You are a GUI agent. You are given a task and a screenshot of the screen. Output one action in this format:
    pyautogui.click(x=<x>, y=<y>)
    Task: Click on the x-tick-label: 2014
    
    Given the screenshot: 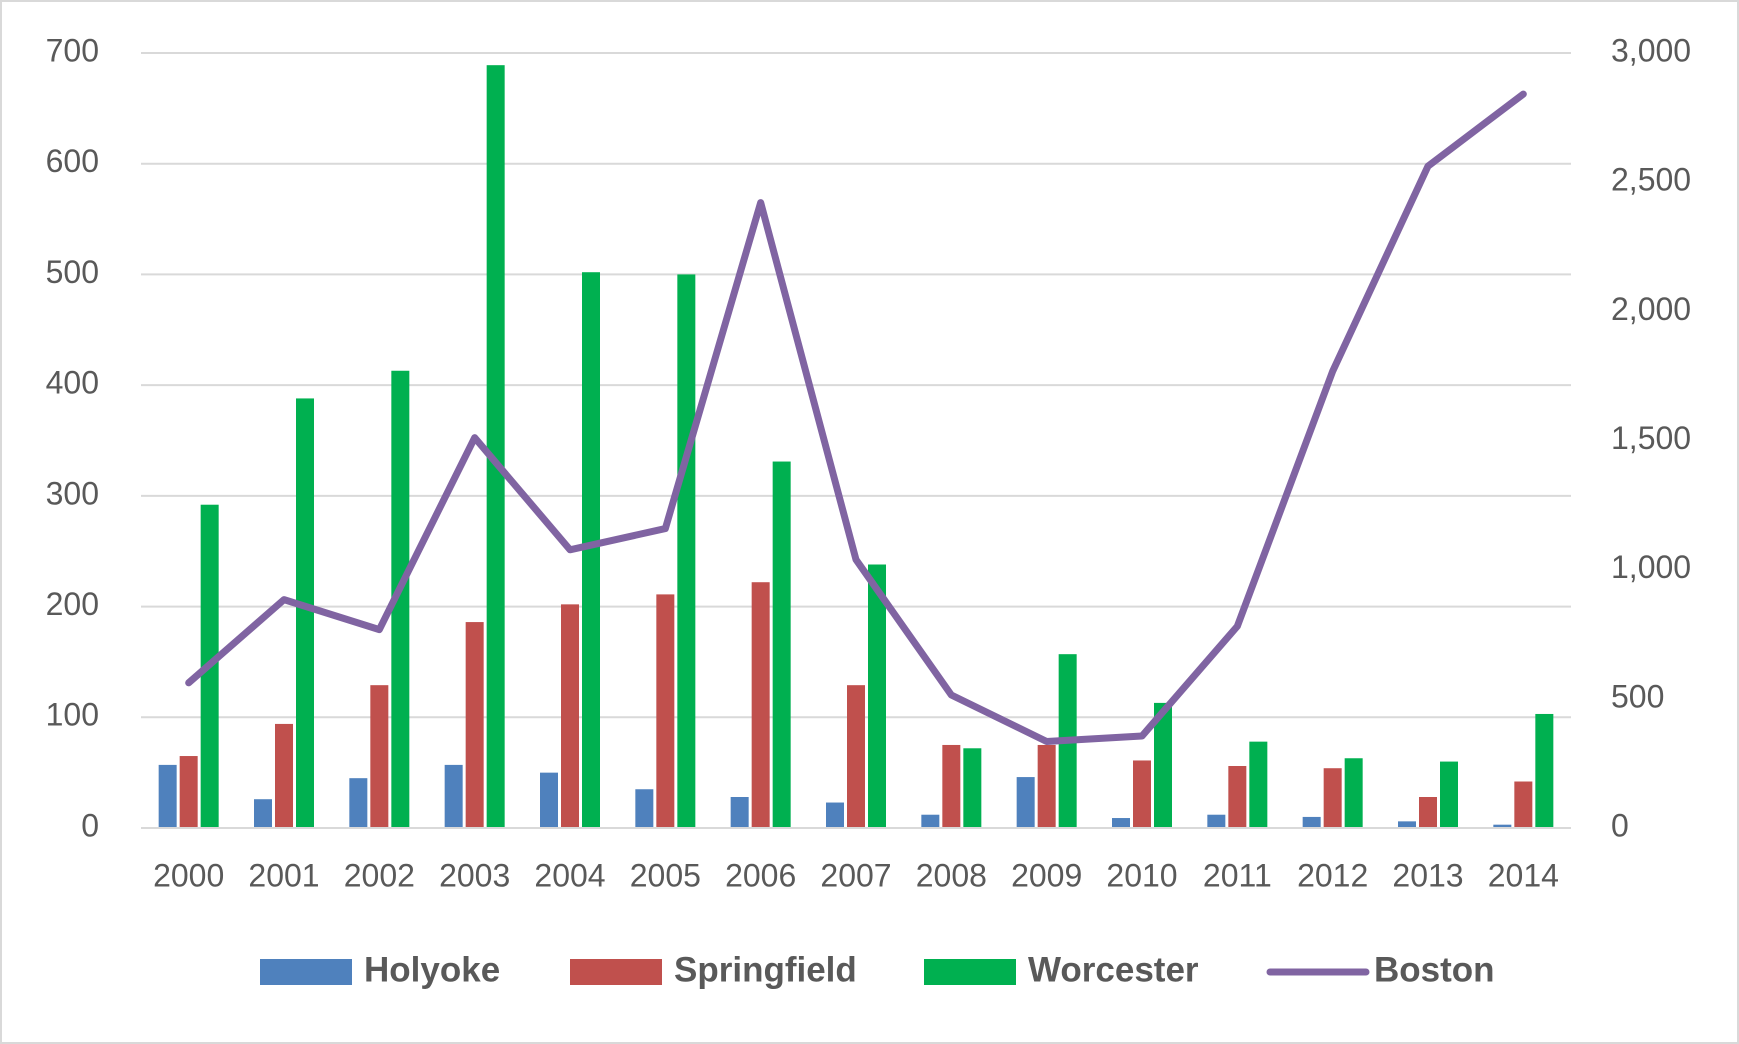 What is the action you would take?
    pyautogui.click(x=1523, y=875)
    